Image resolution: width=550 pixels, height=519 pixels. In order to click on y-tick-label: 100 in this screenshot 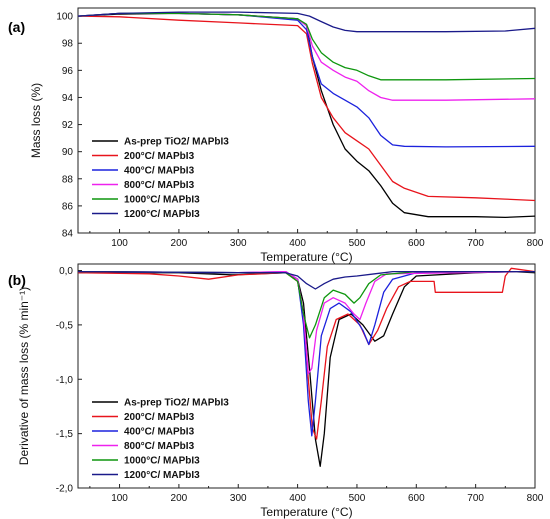, I will do `click(64, 17)`.